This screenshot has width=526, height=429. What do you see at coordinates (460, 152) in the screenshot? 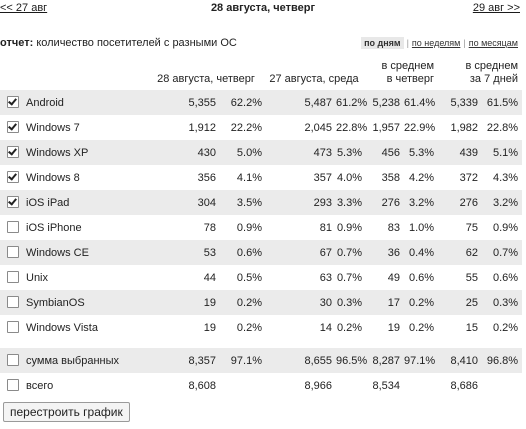
I see `row-visitors-v4: 439` at bounding box center [460, 152].